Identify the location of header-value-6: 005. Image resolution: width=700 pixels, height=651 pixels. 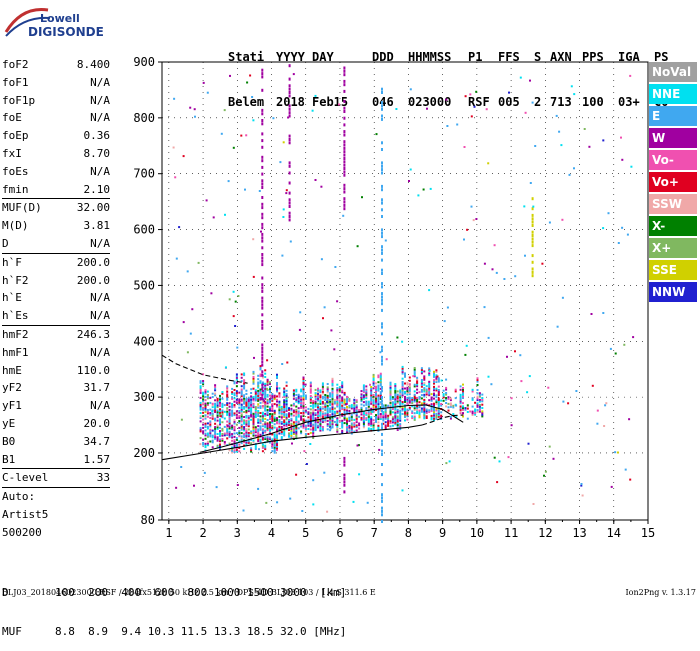
(509, 102).